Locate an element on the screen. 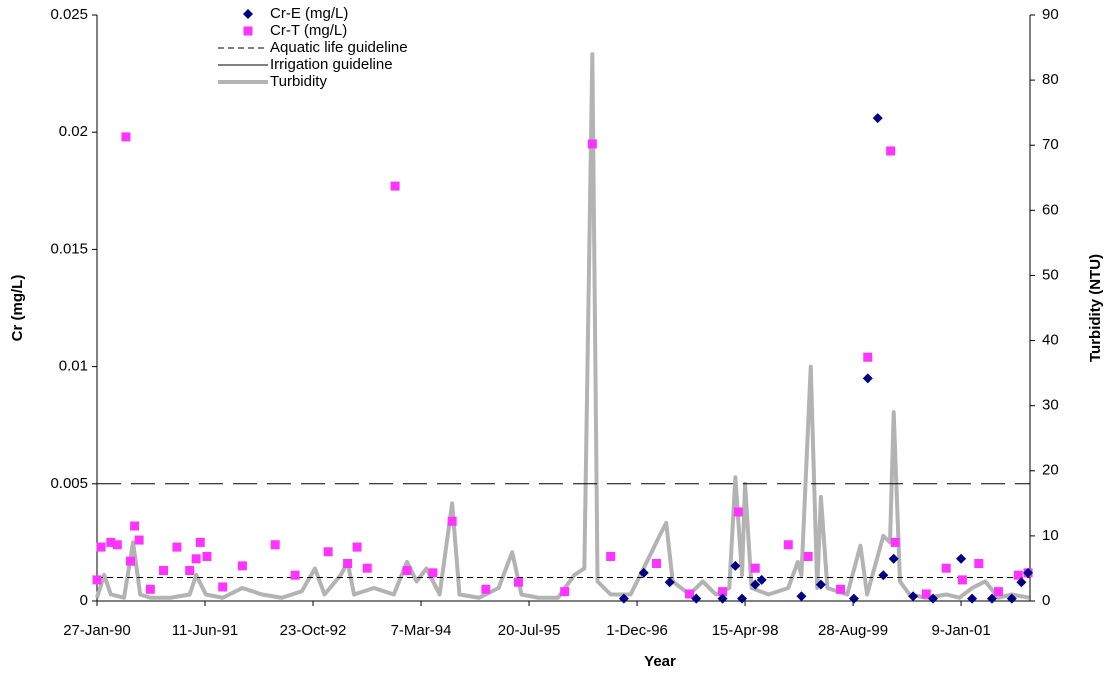 This screenshot has height=686, width=1112. y-tick-label: 0.015 is located at coordinates (69, 248).